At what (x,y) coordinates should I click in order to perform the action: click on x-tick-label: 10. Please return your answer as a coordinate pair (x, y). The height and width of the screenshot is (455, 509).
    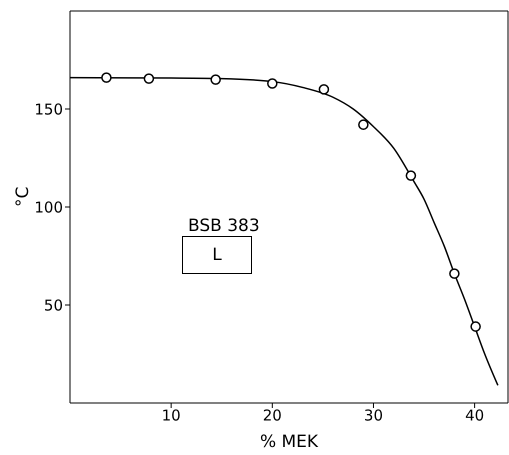
    Looking at the image, I should click on (171, 415).